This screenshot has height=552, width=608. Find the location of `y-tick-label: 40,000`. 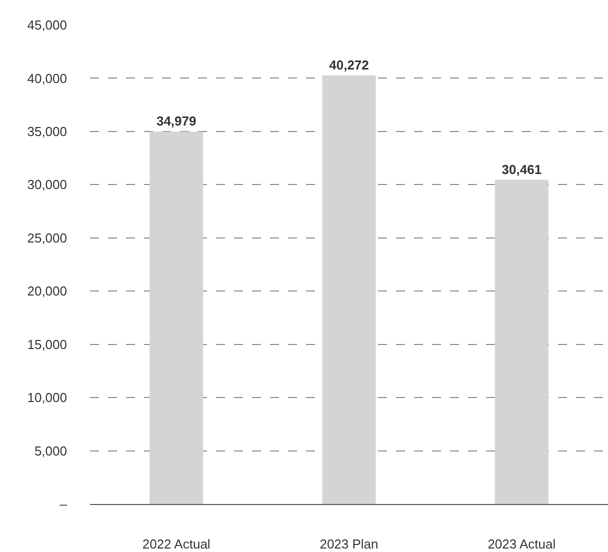

y-tick-label: 40,000 is located at coordinates (47, 78).